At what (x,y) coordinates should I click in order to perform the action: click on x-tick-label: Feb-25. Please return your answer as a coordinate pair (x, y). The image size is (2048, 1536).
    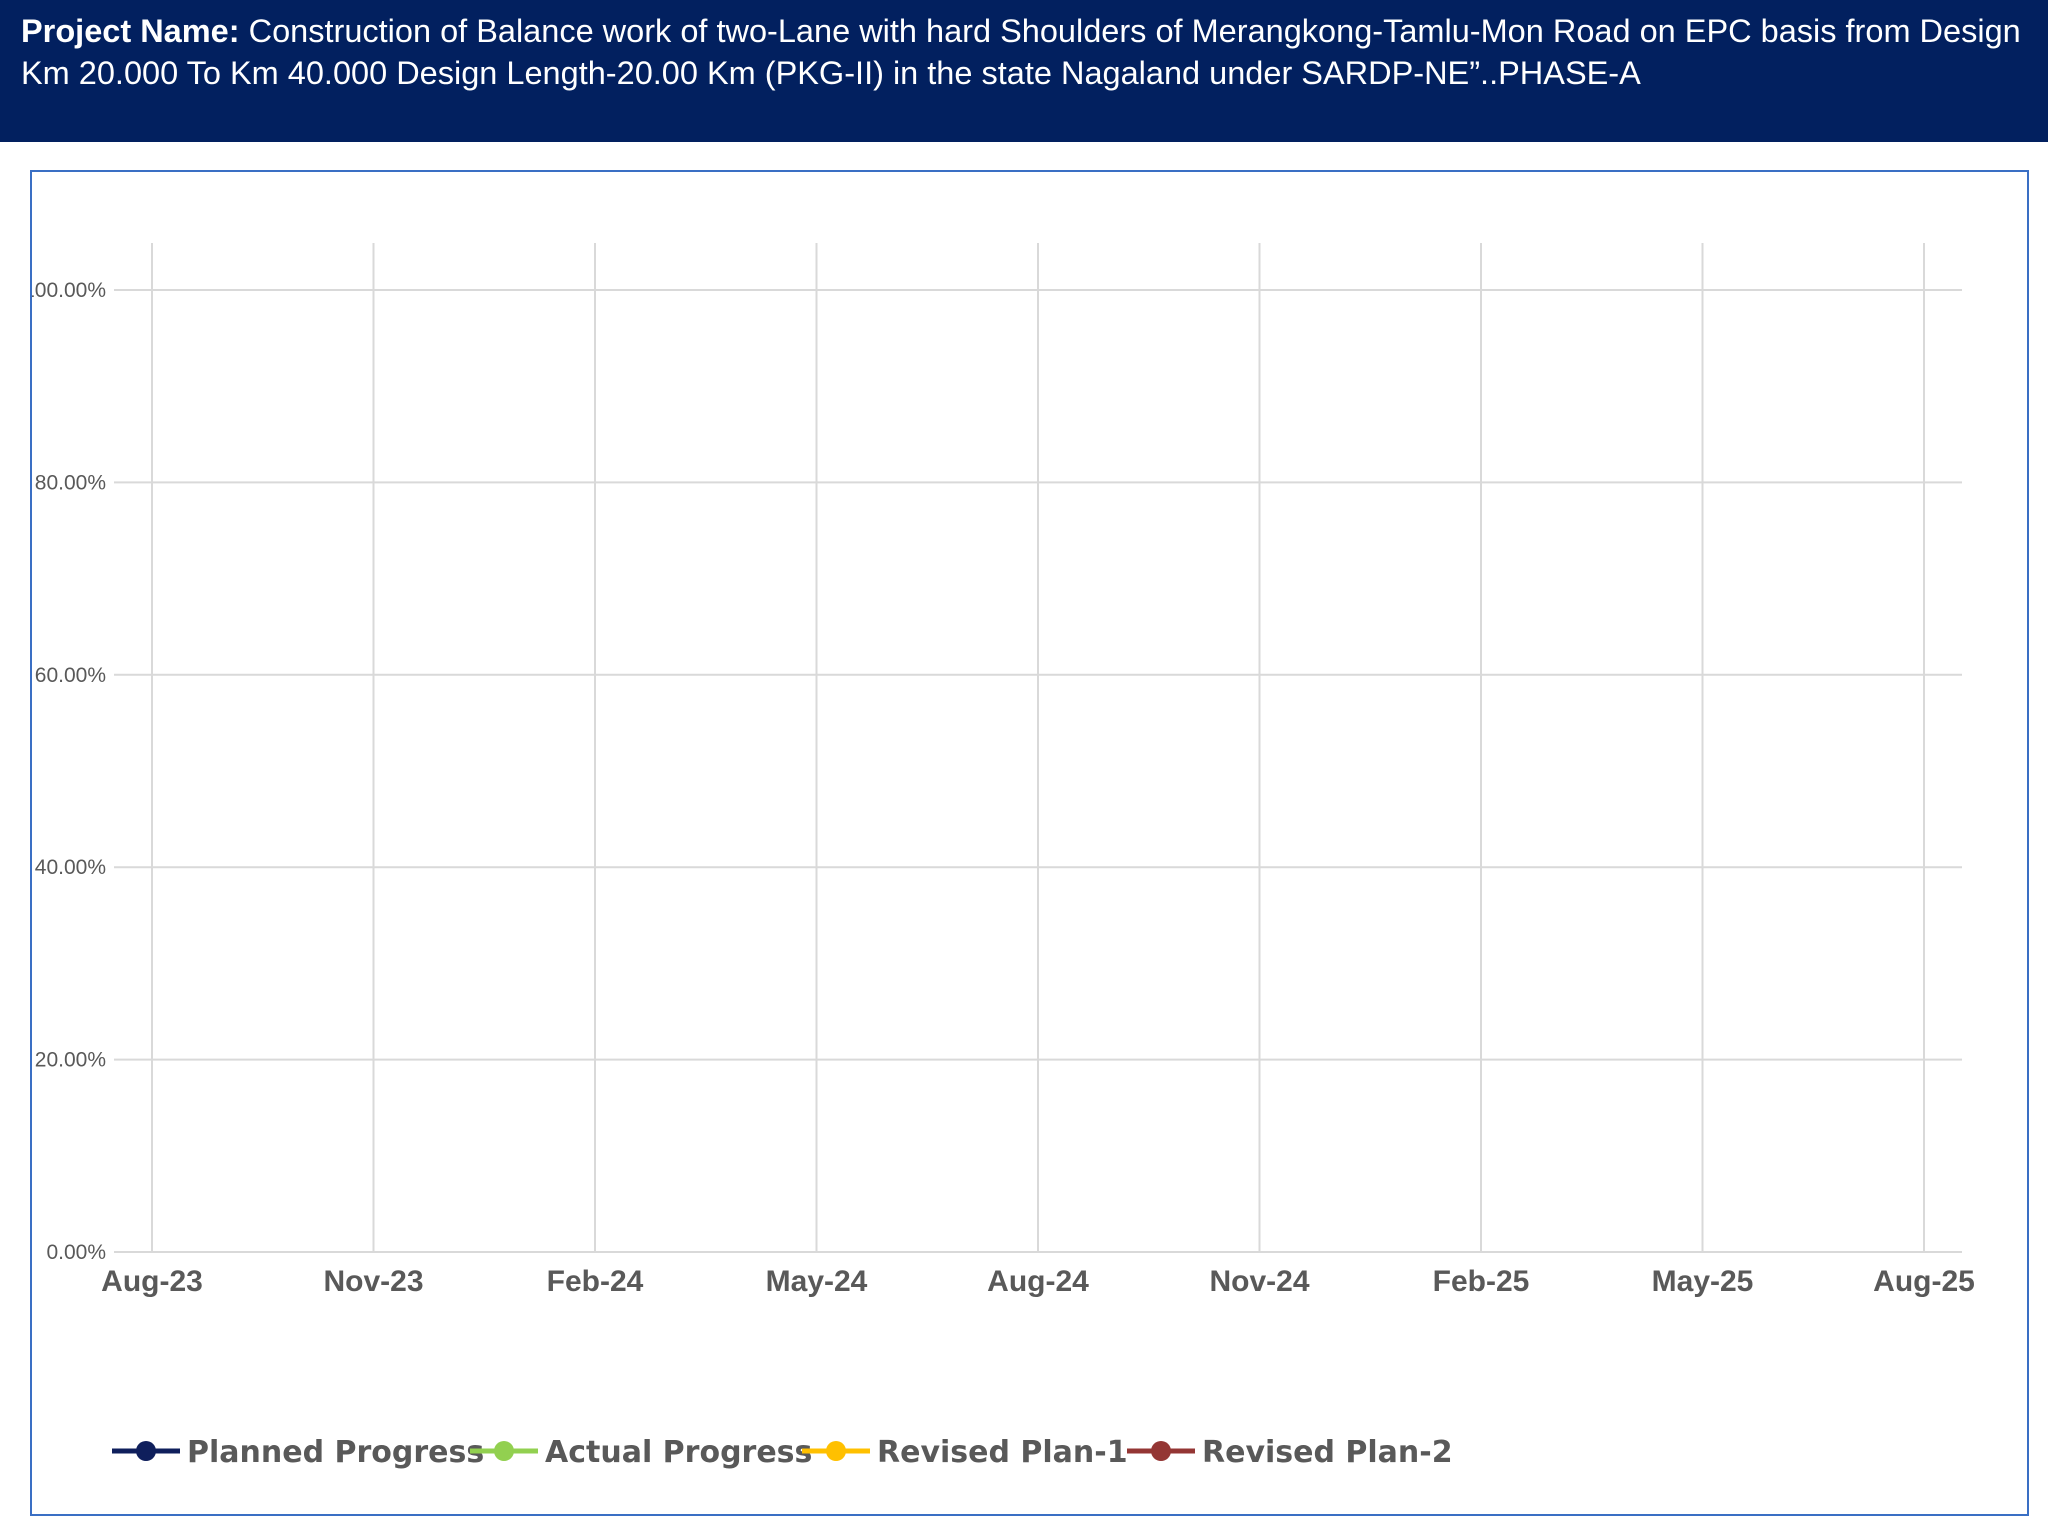
    Looking at the image, I should click on (1481, 1281).